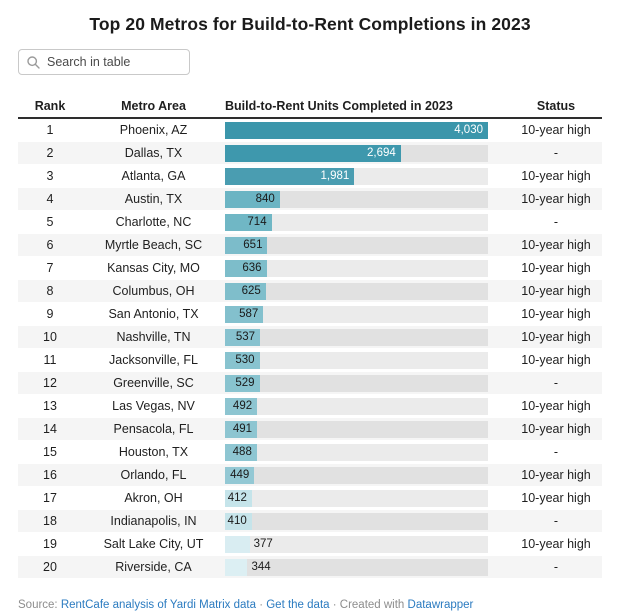  I want to click on bar-value-label: 2,694, so click(381, 152).